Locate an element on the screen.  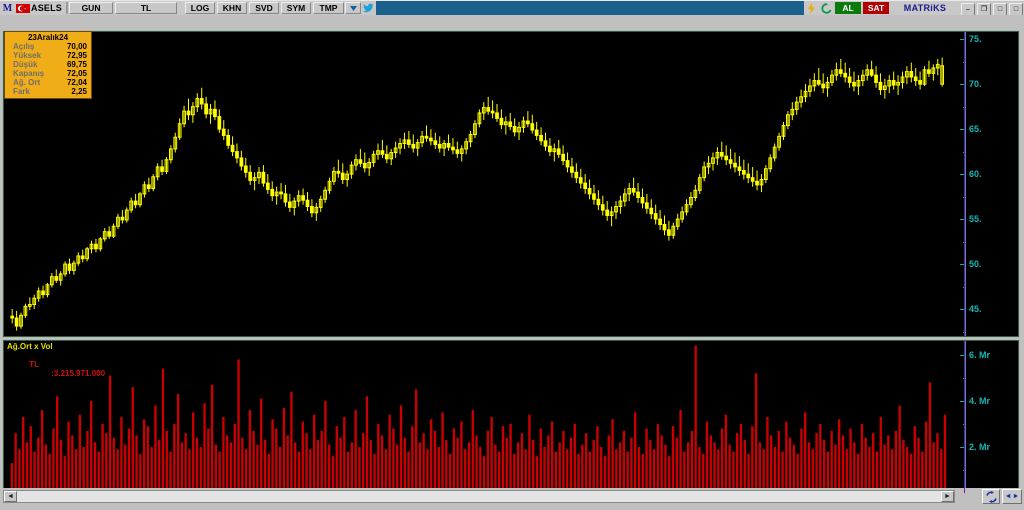
matriks-brand-label: MATRiKS is located at coordinates (925, 8).